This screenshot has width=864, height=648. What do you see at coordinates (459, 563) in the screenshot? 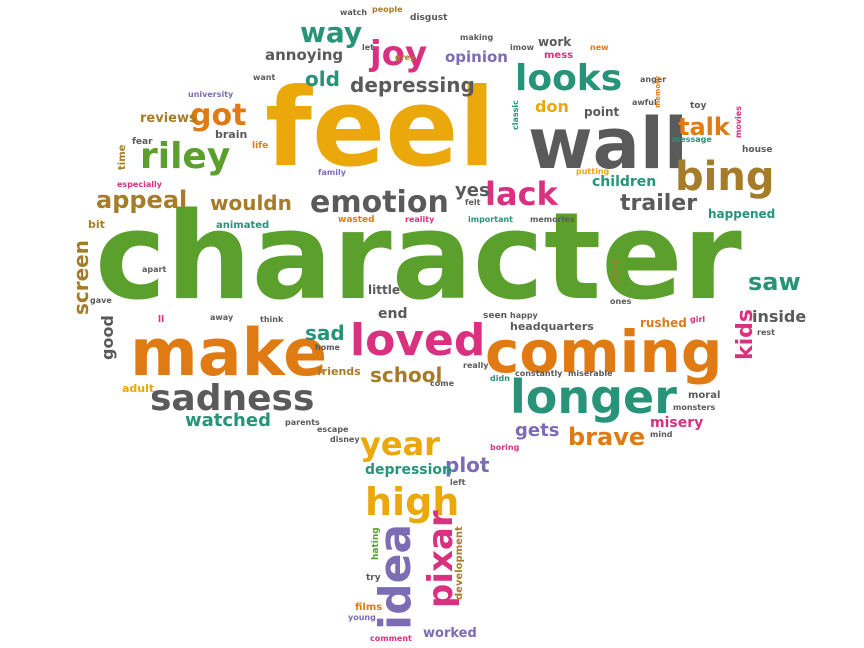
I see `word-development: development` at bounding box center [459, 563].